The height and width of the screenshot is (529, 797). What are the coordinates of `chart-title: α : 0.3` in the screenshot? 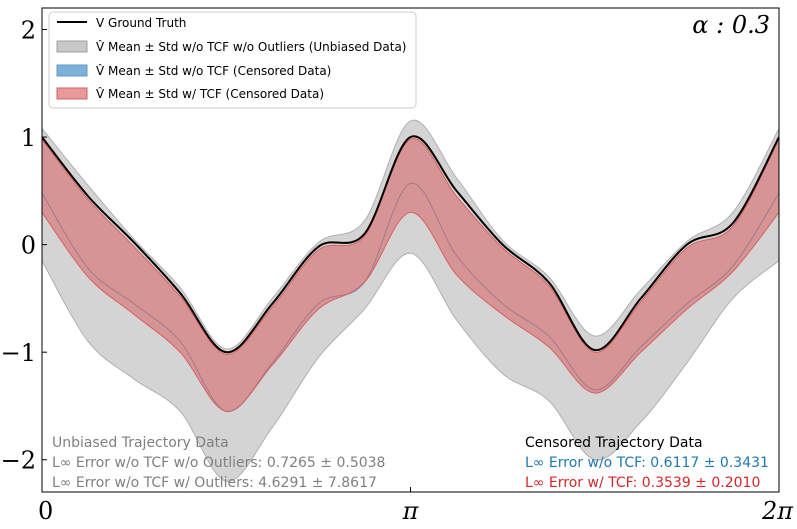 It's located at (731, 25).